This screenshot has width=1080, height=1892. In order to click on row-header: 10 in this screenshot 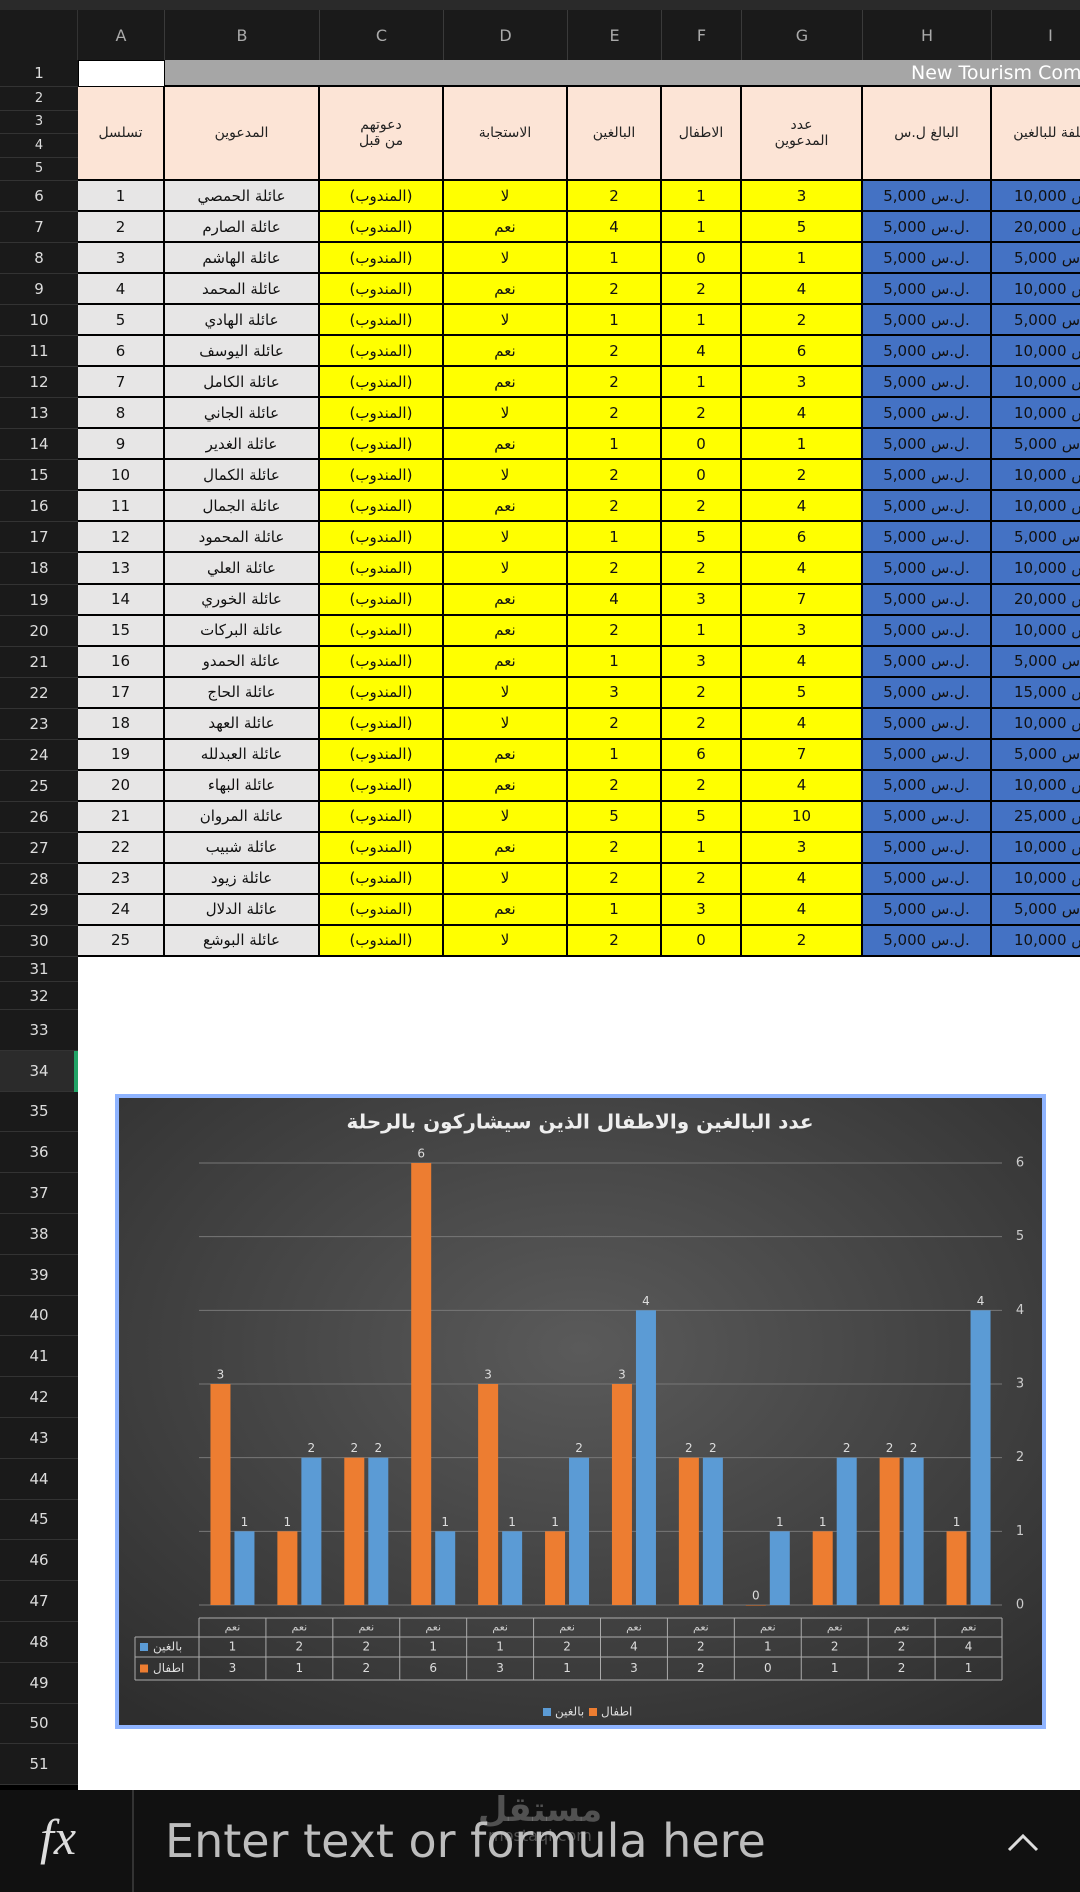, I will do `click(39, 321)`.